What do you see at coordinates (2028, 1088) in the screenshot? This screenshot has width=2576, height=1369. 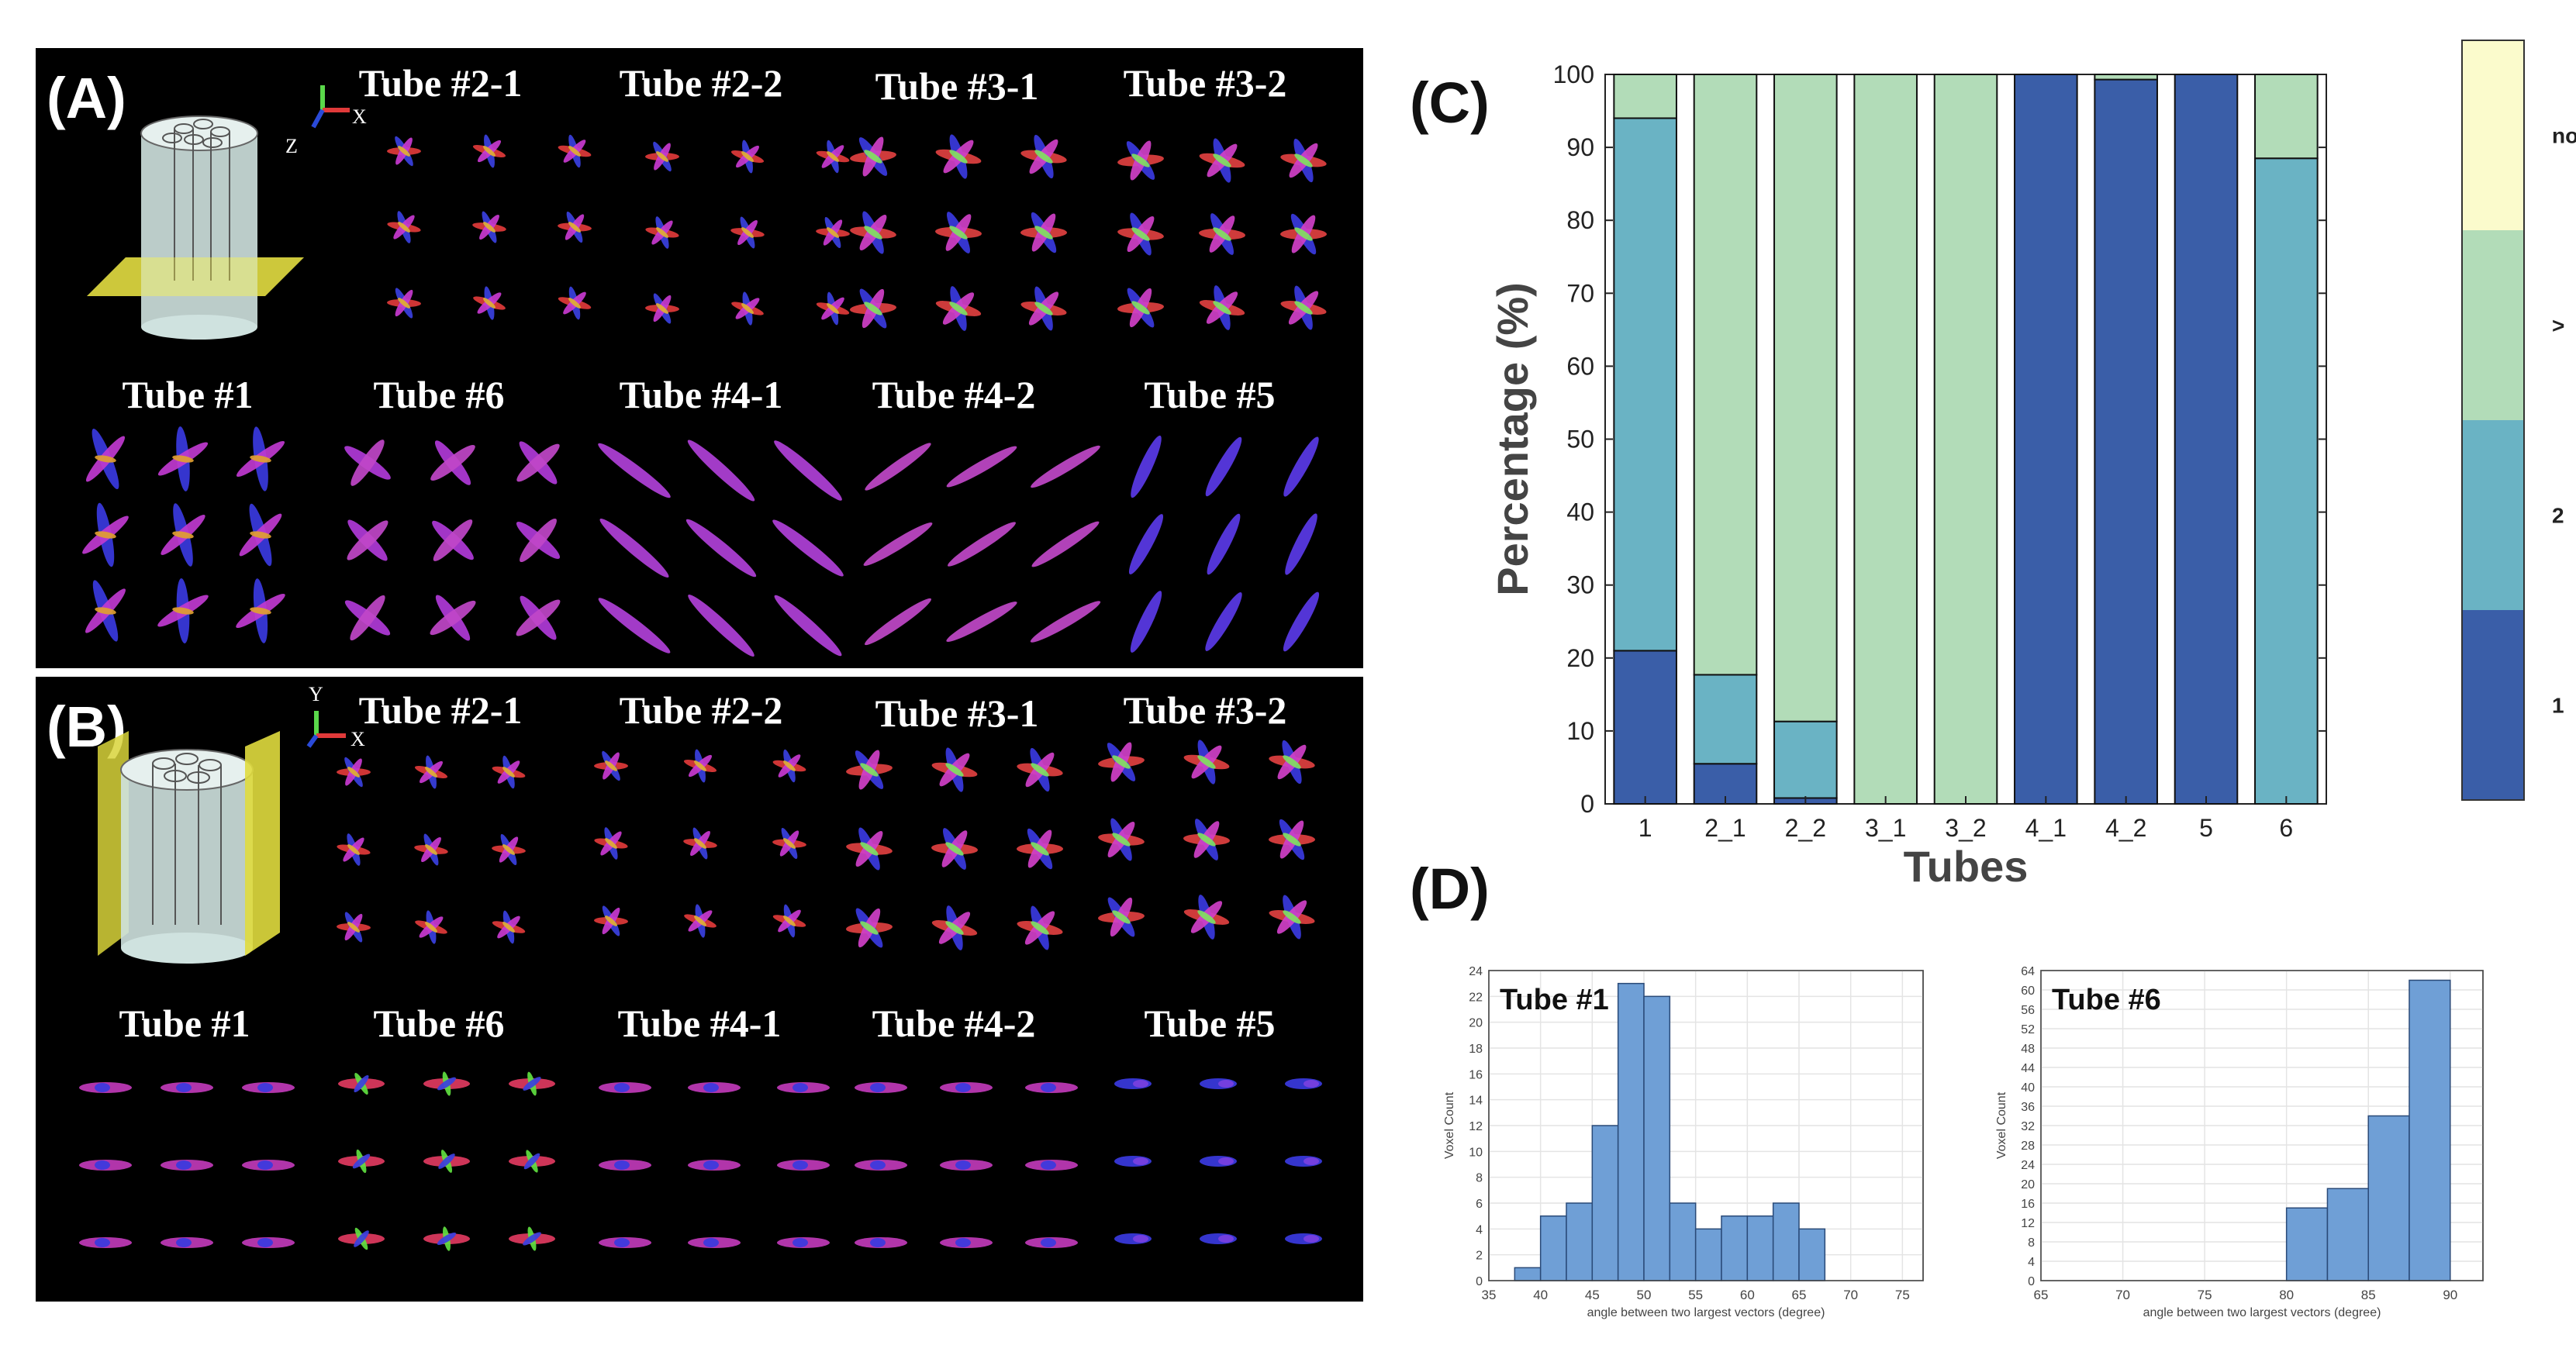 I see `y-tick-label: 40` at bounding box center [2028, 1088].